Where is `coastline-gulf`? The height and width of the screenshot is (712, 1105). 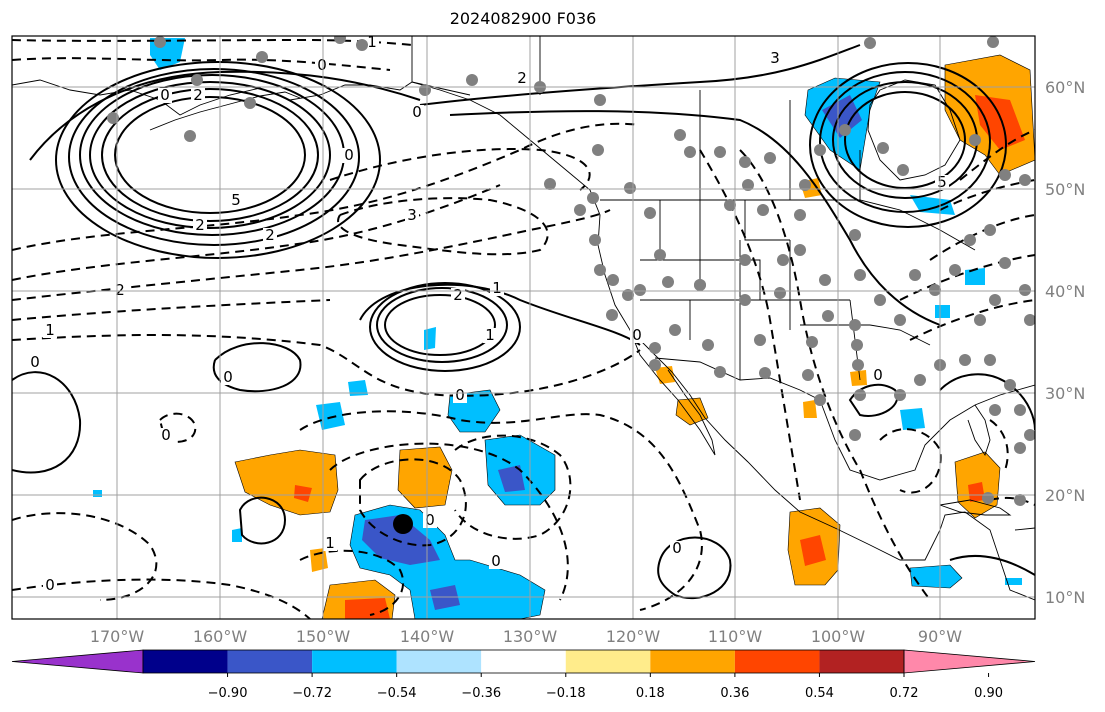
coastline-gulf is located at coordinates (927, 432).